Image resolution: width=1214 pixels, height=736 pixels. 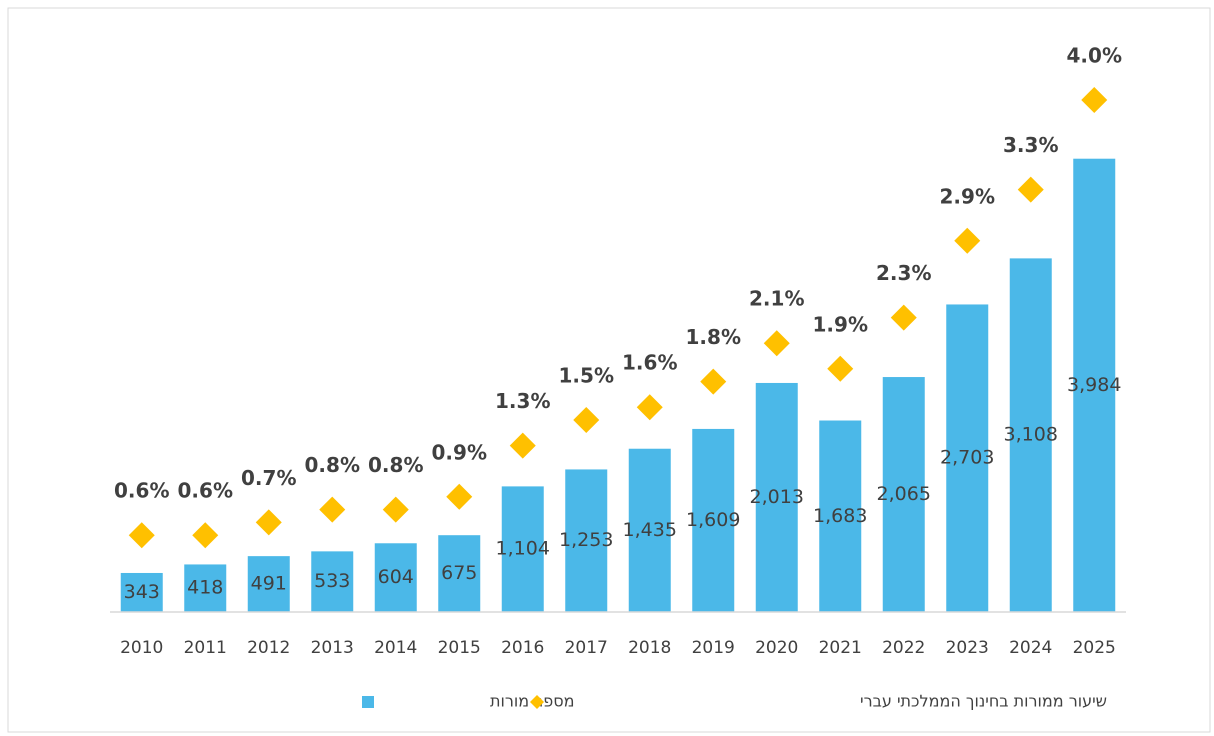 I want to click on x-tick-label: 2015, so click(x=459, y=648).